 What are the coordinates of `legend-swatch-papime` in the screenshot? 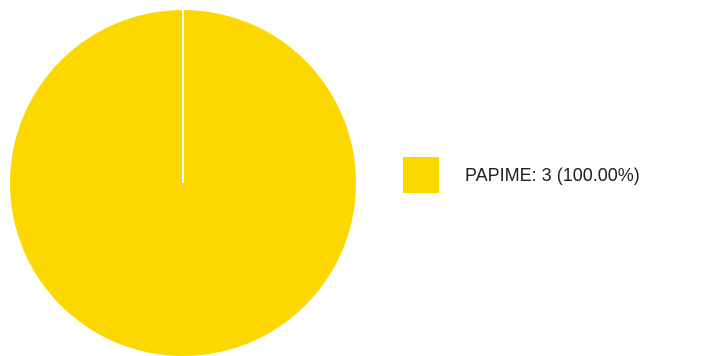 It's located at (421, 175).